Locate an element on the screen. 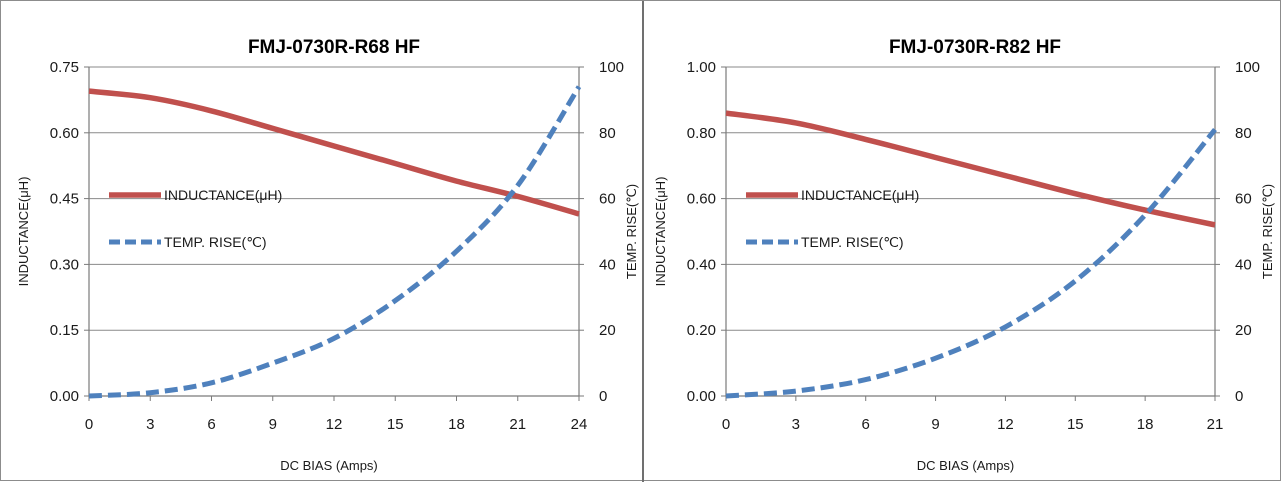  y-left-tick-label: 0.30 is located at coordinates (64, 264).